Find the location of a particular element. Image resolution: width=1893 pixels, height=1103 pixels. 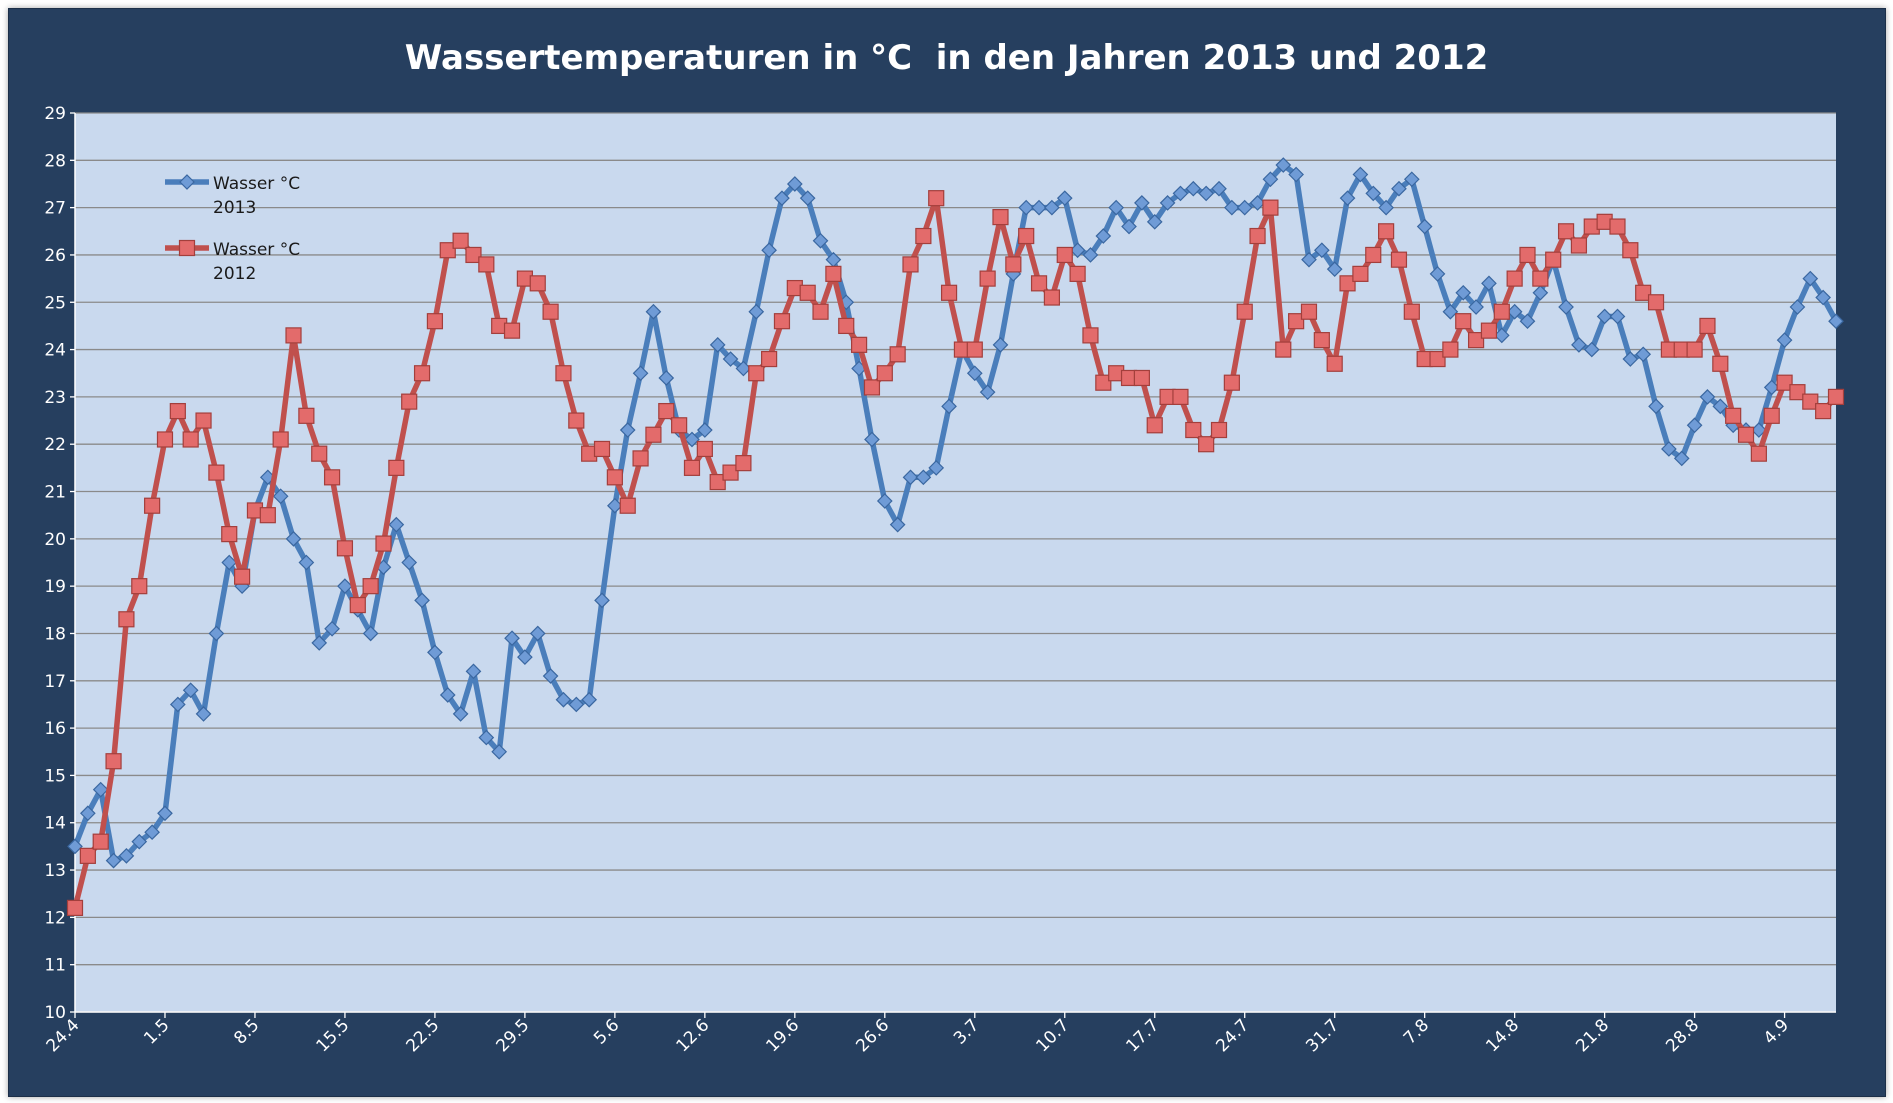

y-tick-label: 18 is located at coordinates (55, 634).